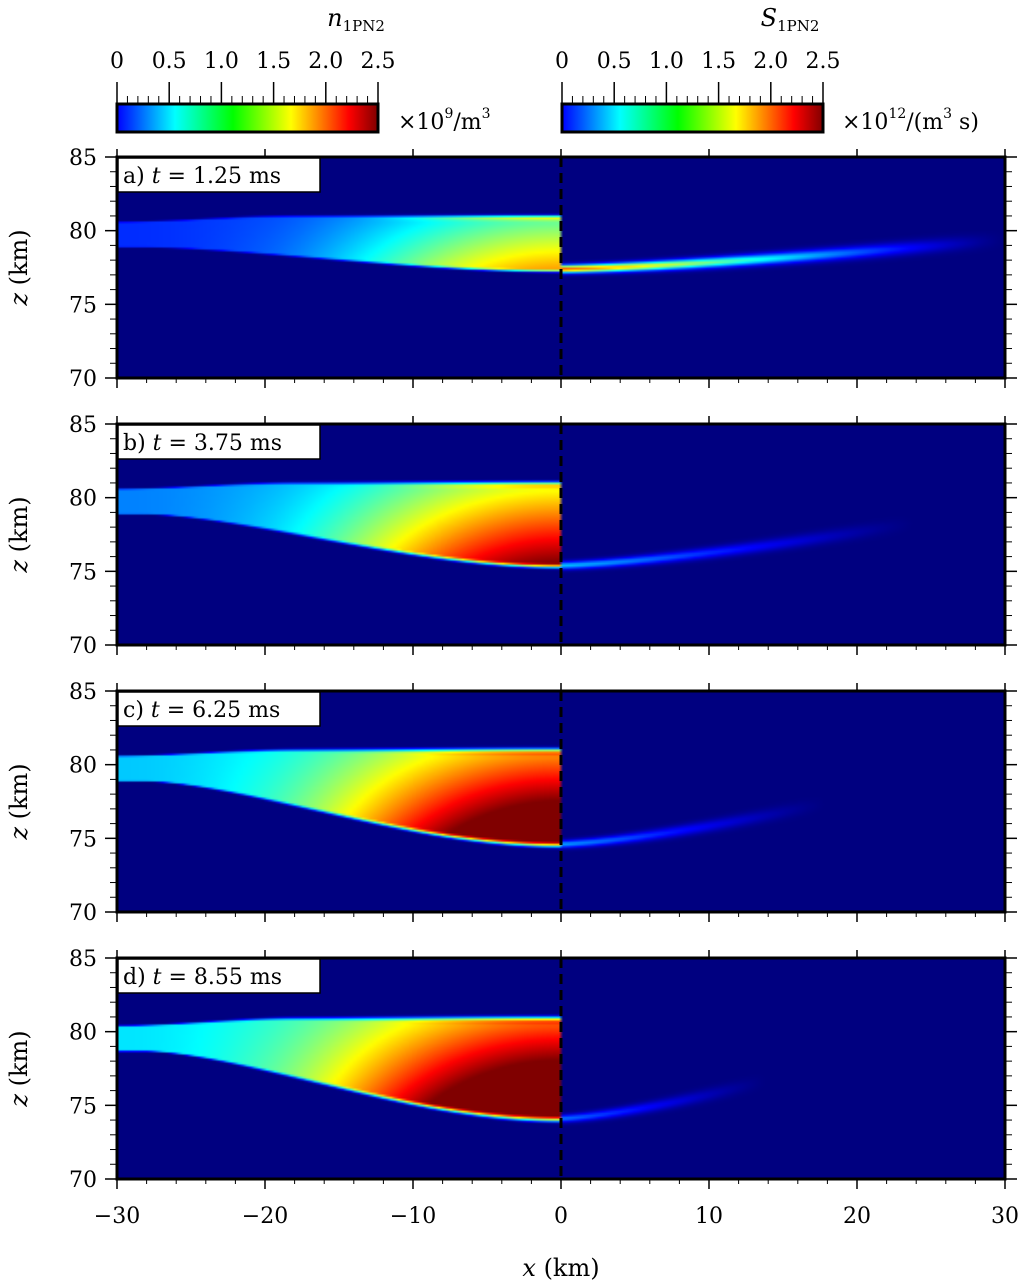  I want to click on colorbar-right: S1PN2 0 0.5 1.0 1.5 2.0 2.5 ×1012/(m3 s), so click(767, 69).